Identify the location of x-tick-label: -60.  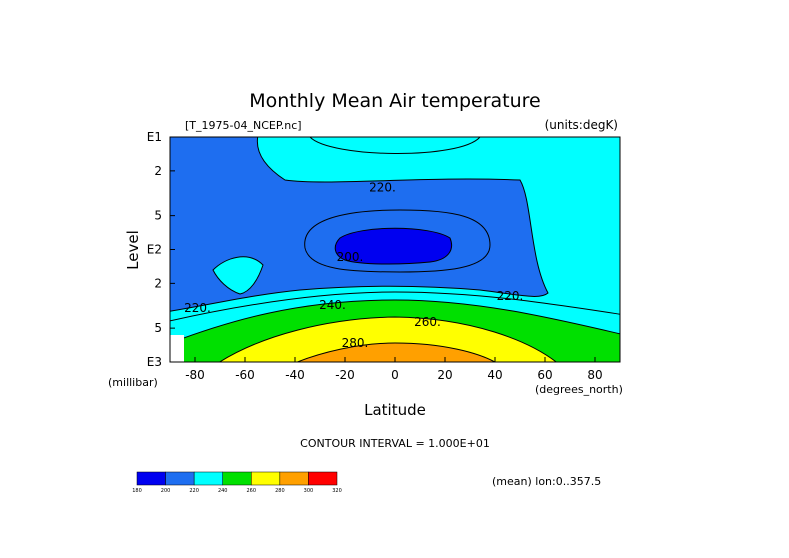
(245, 375).